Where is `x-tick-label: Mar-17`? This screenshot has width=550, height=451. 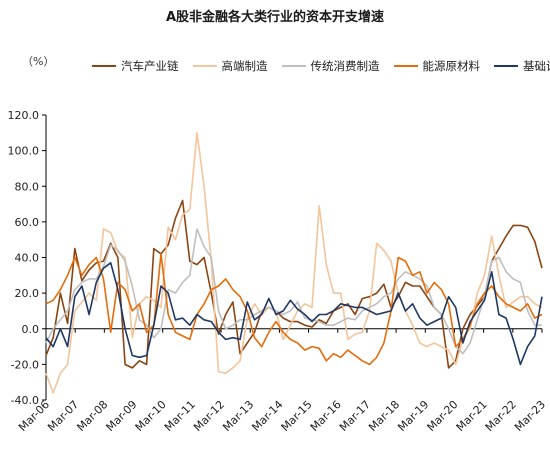 x-tick-label: Mar-17 is located at coordinates (355, 416).